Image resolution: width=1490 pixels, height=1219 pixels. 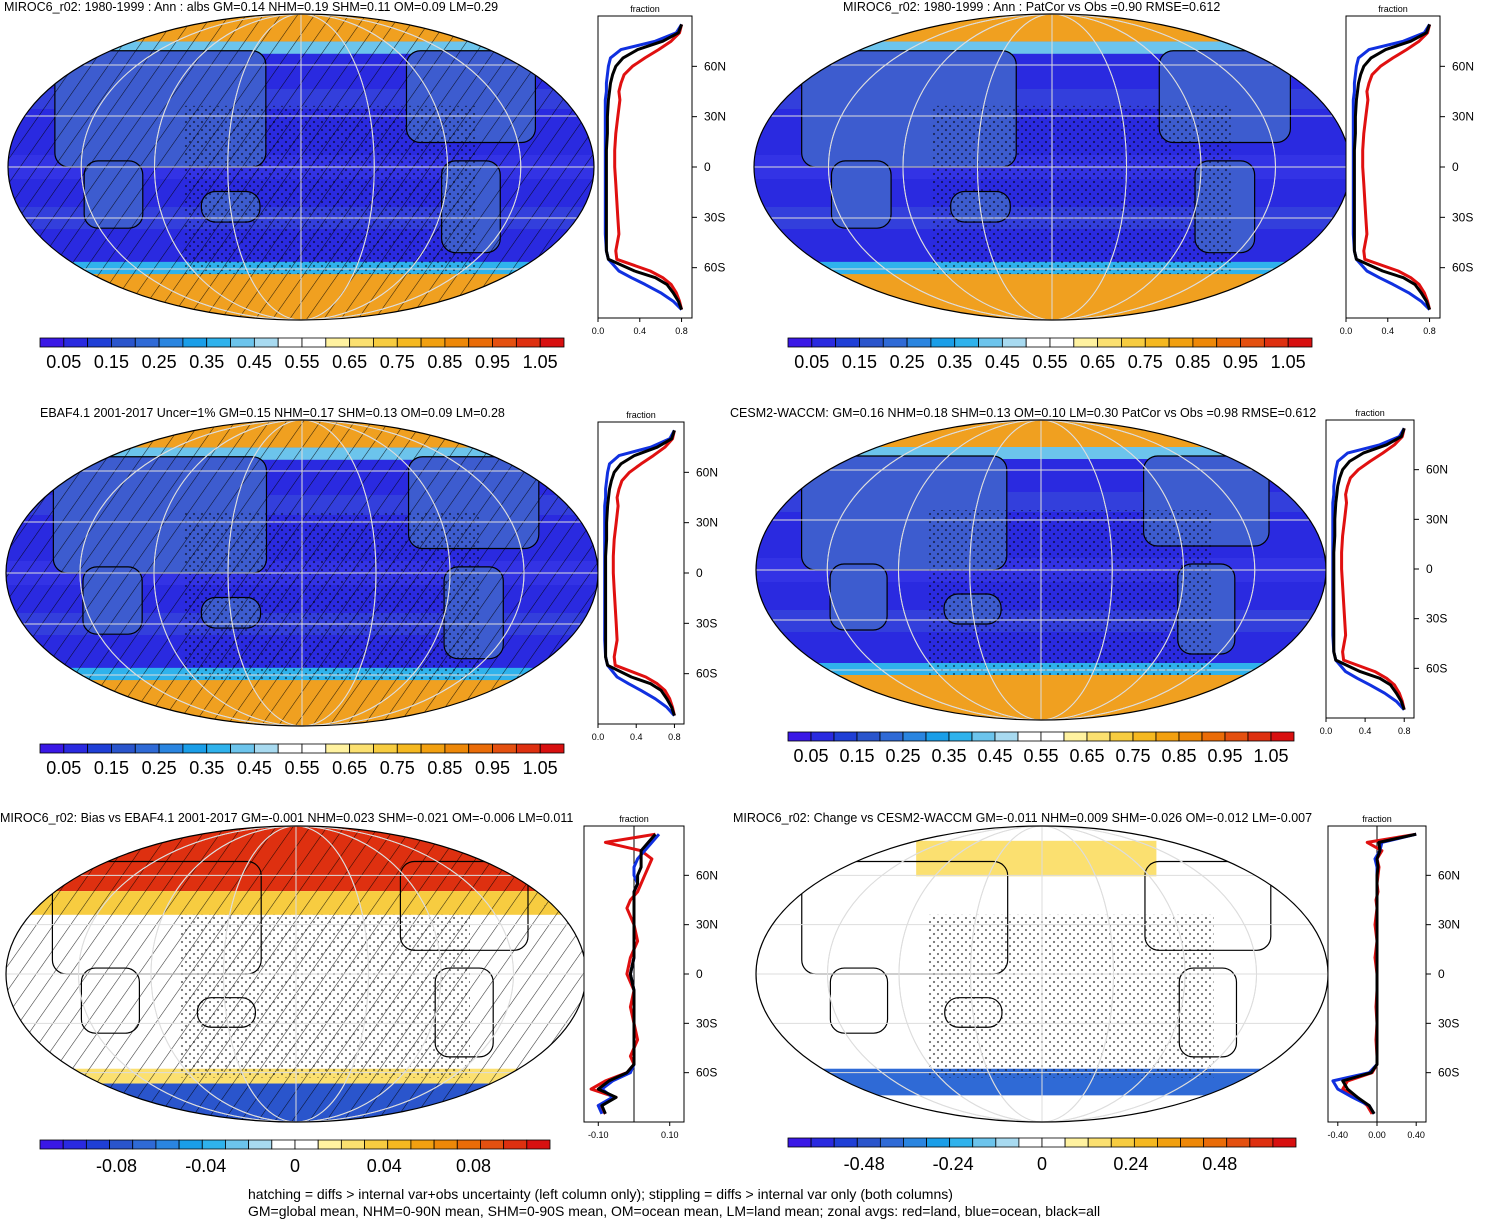 What do you see at coordinates (598, 1135) in the screenshot?
I see `x-tick-label: -0.10` at bounding box center [598, 1135].